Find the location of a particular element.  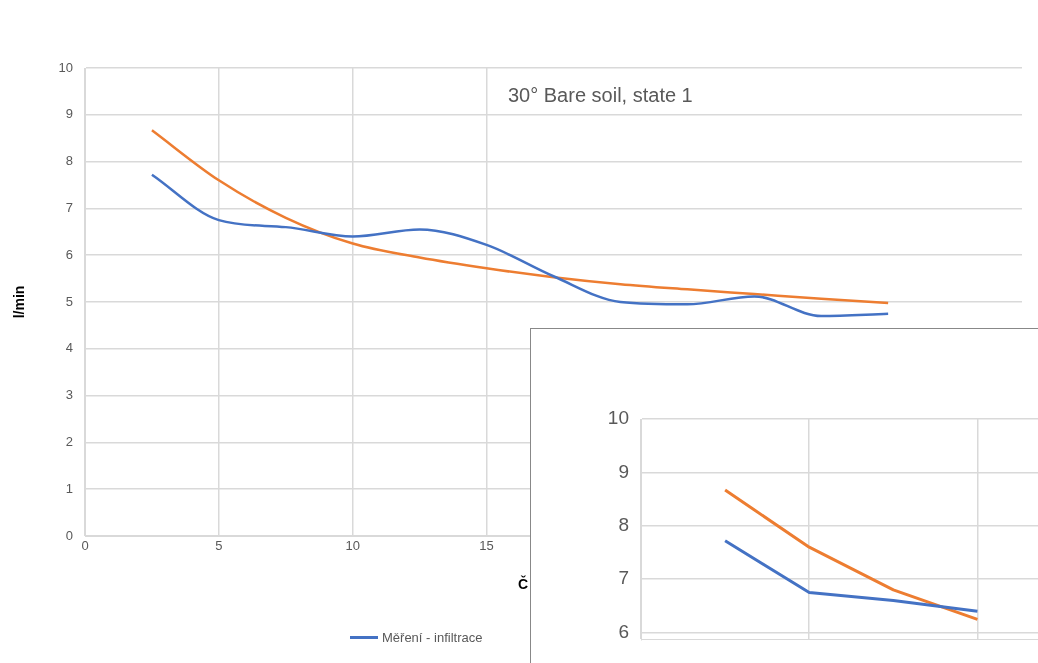

y-tick-label: 0 is located at coordinates (69, 535).